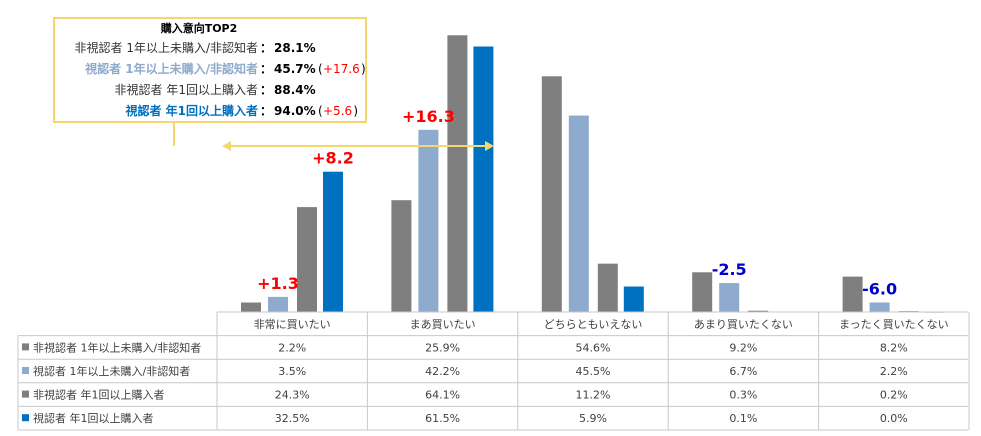 The image size is (981, 436). Describe the element at coordinates (226, 146) in the screenshot. I see `arrow-head-left-icon` at that location.